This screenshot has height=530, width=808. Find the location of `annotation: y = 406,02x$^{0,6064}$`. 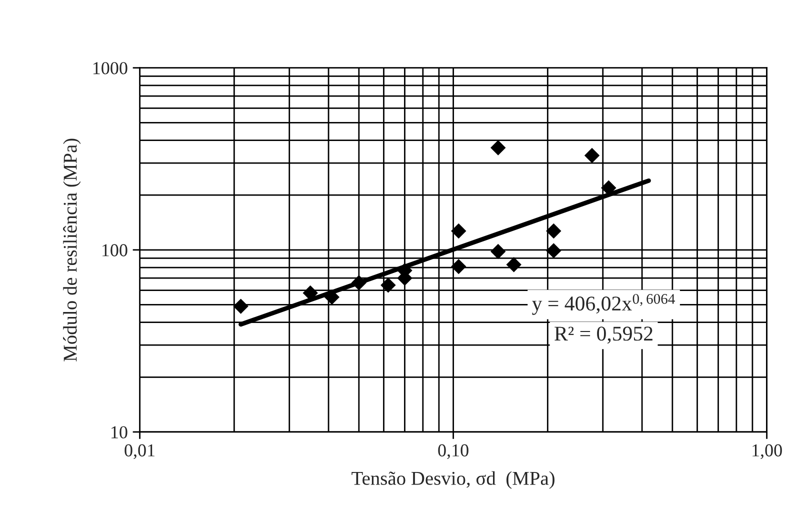

annotation: y = 406,02x$^{0,6064}$ is located at coordinates (603, 304).